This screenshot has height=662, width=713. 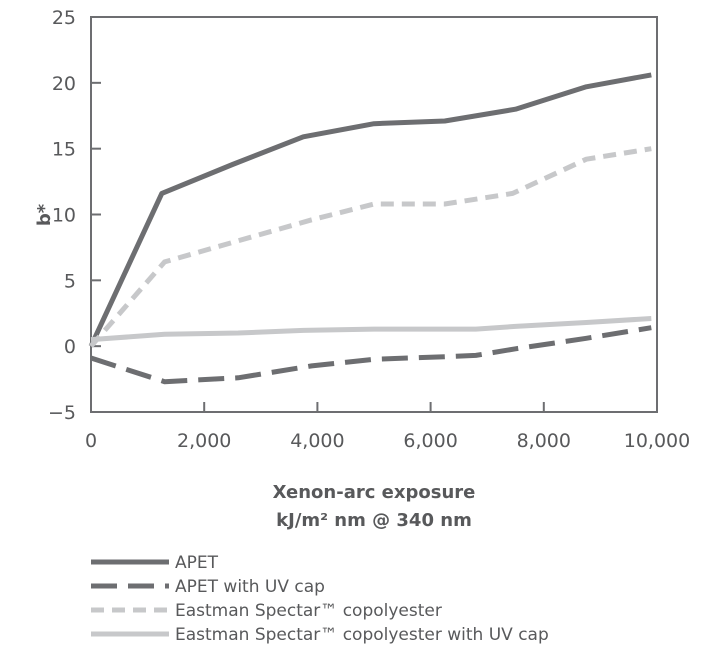 What do you see at coordinates (44, 214) in the screenshot?
I see `y-axis-title: b*` at bounding box center [44, 214].